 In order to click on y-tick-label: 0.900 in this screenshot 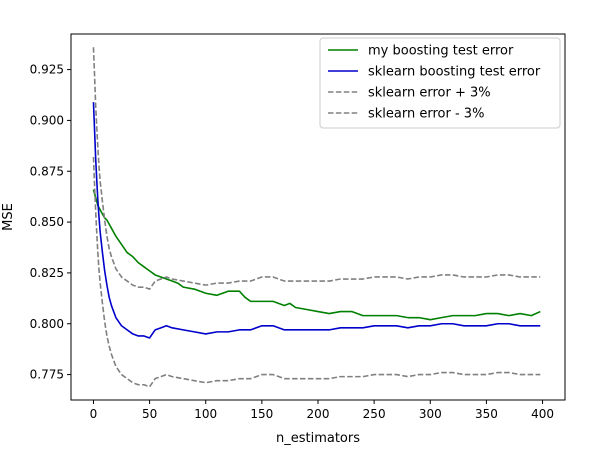, I will do `click(47, 120)`.